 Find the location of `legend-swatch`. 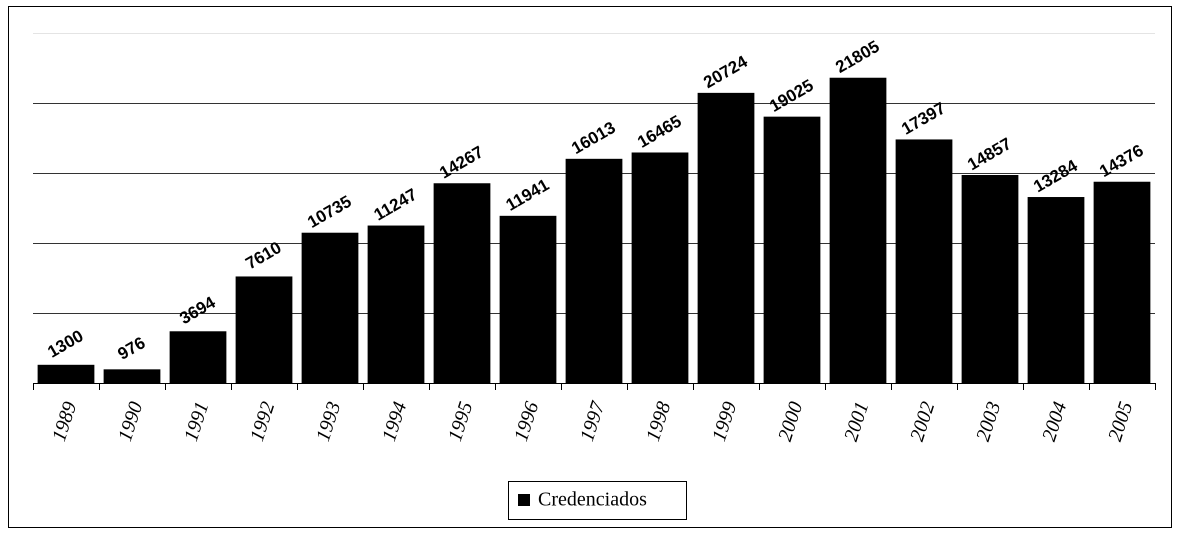

legend-swatch is located at coordinates (524, 500).